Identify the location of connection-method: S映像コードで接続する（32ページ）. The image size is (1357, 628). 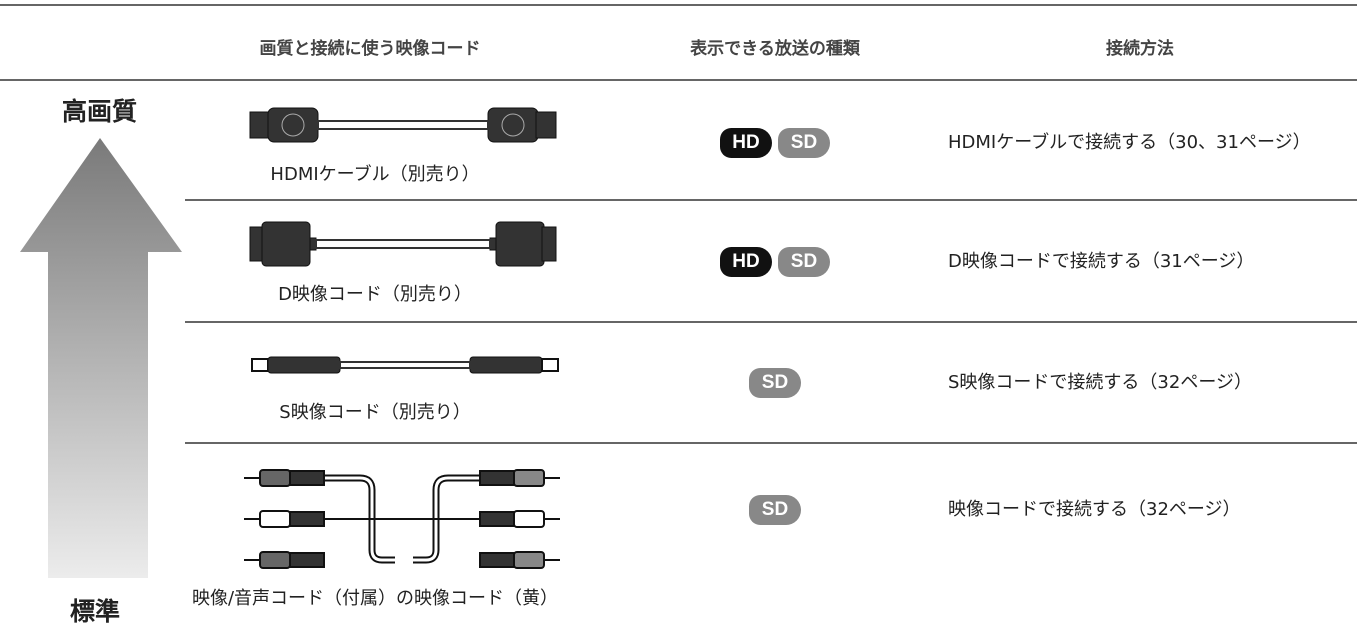
(1100, 382).